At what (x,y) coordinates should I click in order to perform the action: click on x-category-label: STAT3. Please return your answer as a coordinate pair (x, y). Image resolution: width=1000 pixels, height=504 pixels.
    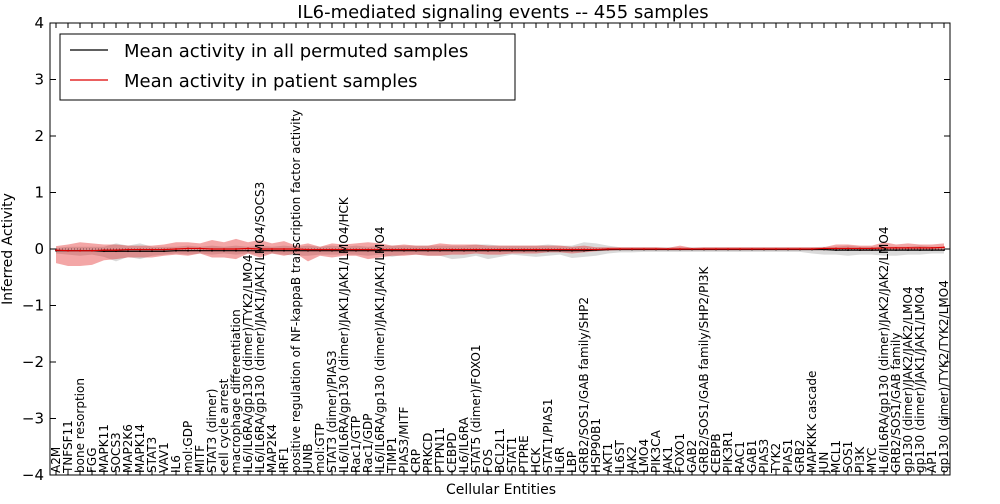
    Looking at the image, I should click on (152, 455).